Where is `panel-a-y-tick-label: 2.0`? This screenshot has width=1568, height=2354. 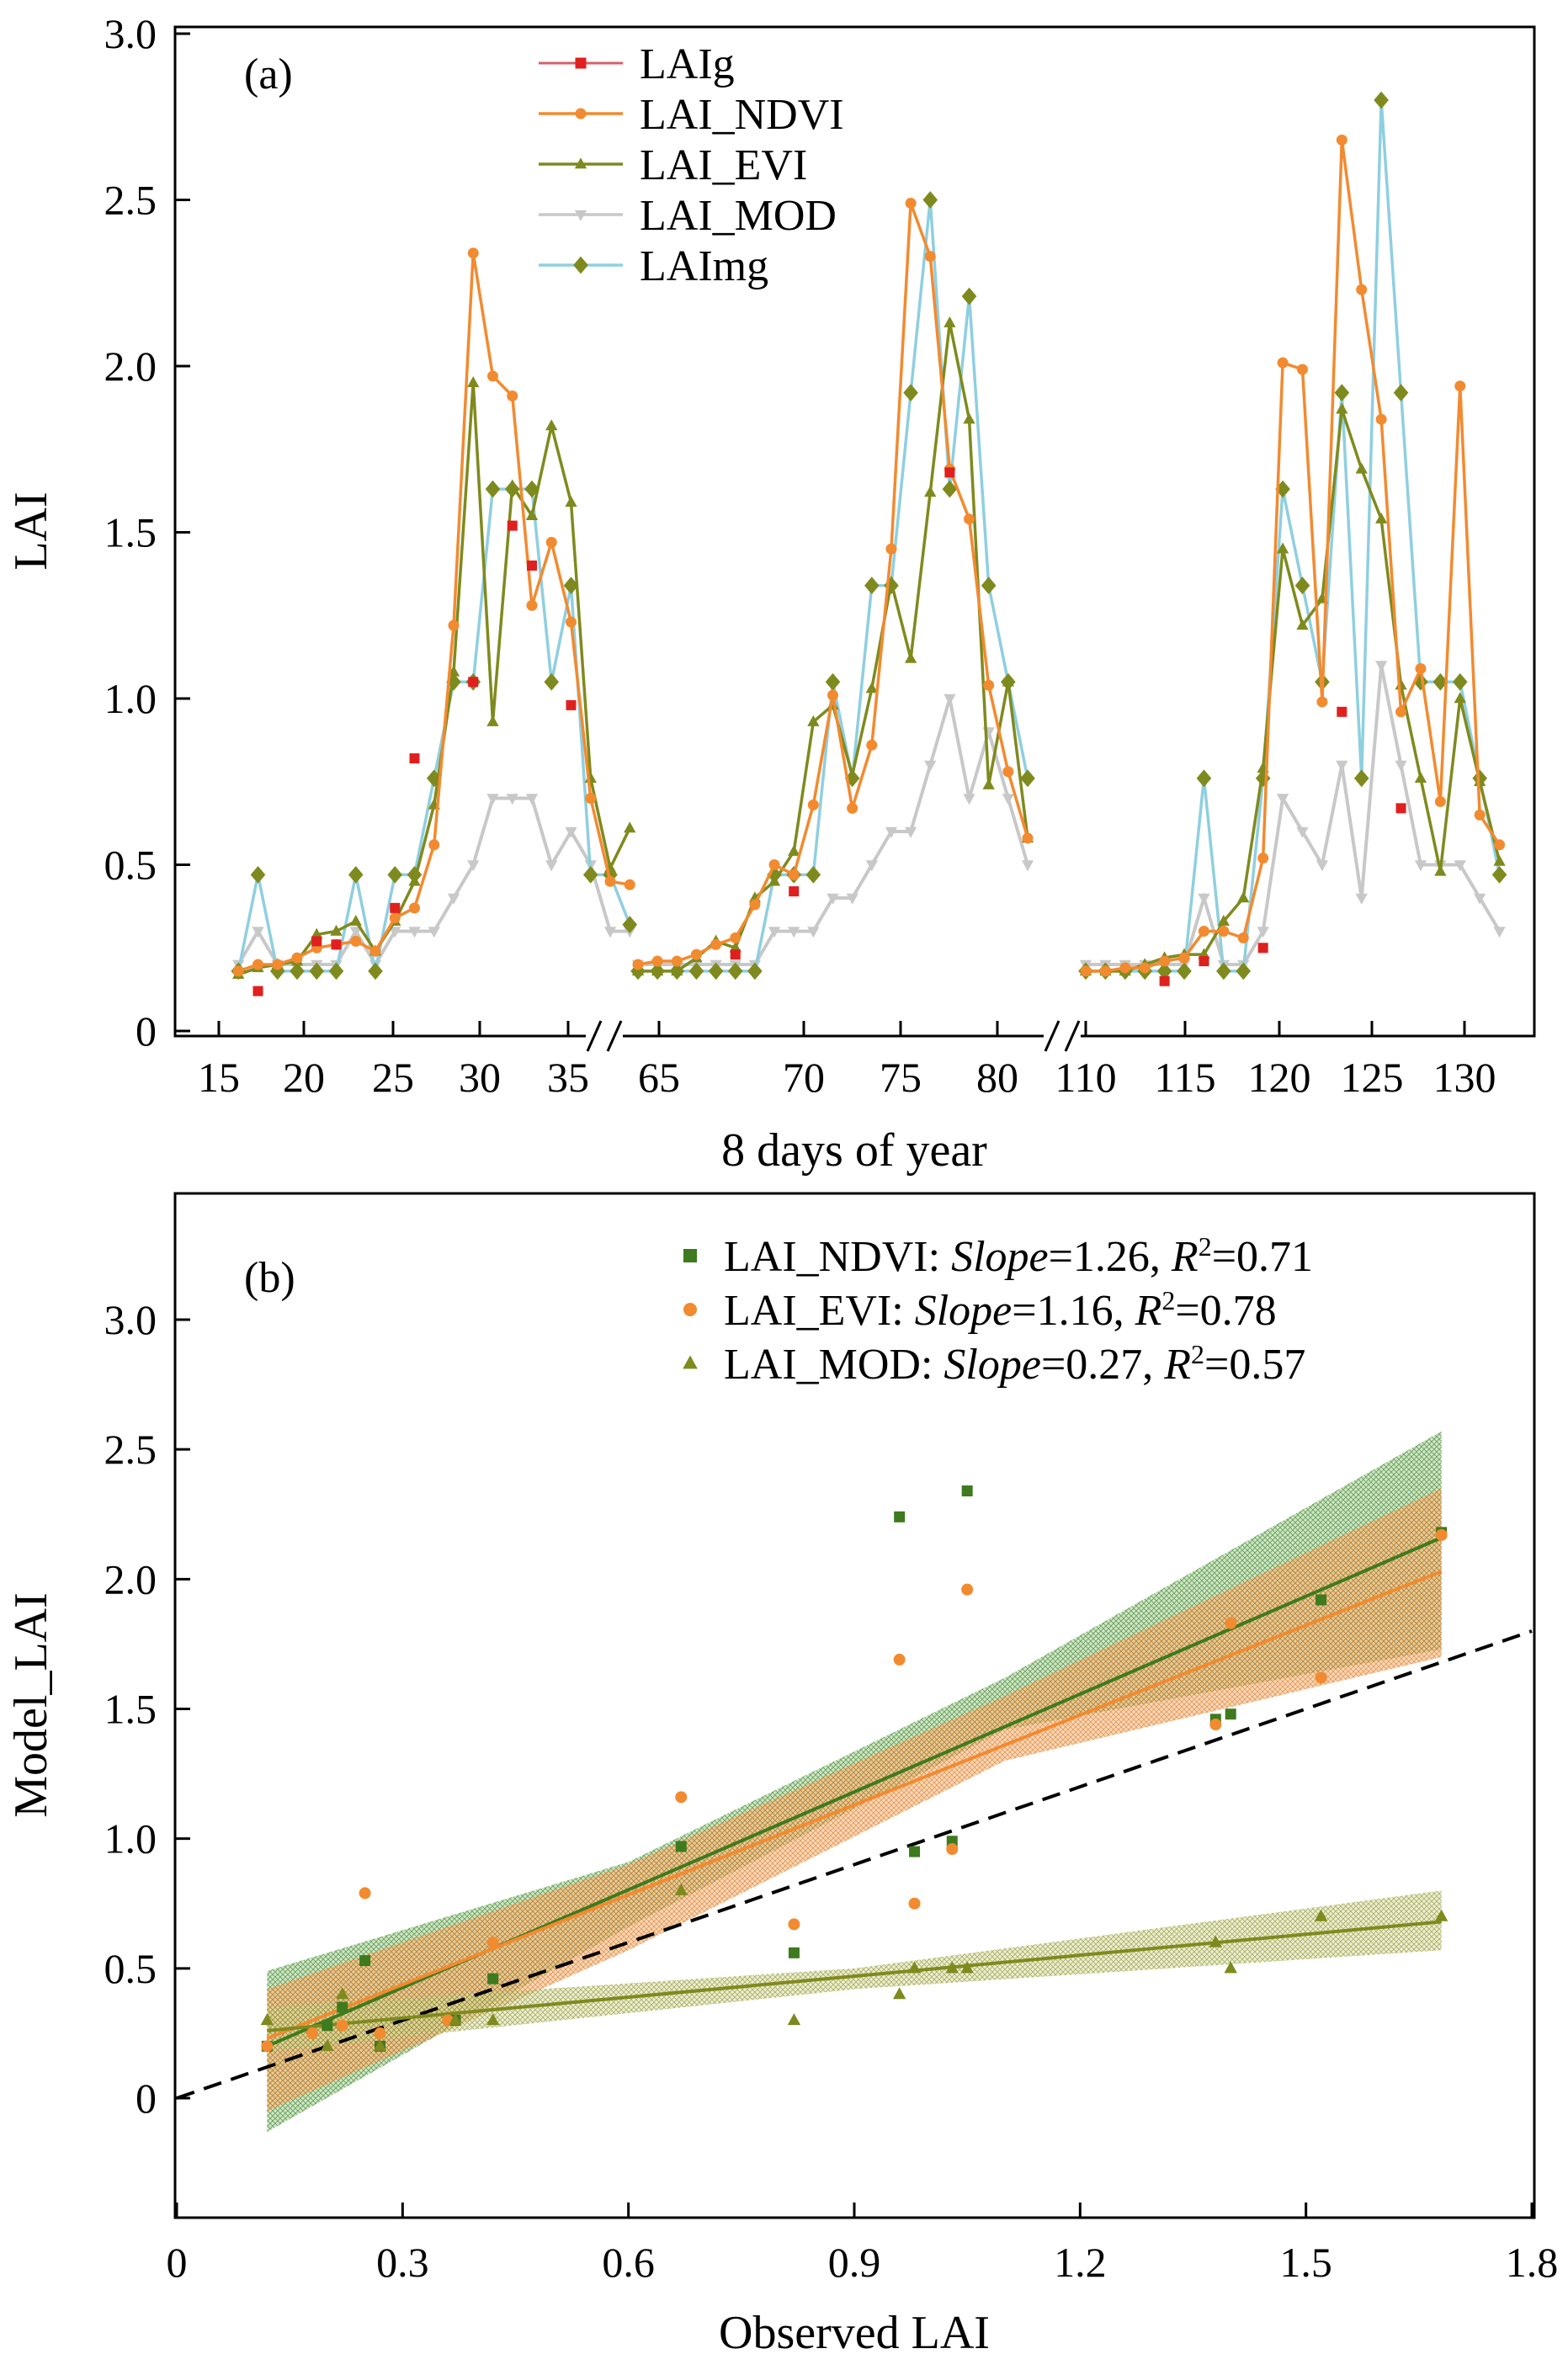
panel-a-y-tick-label: 2.0 is located at coordinates (130, 366).